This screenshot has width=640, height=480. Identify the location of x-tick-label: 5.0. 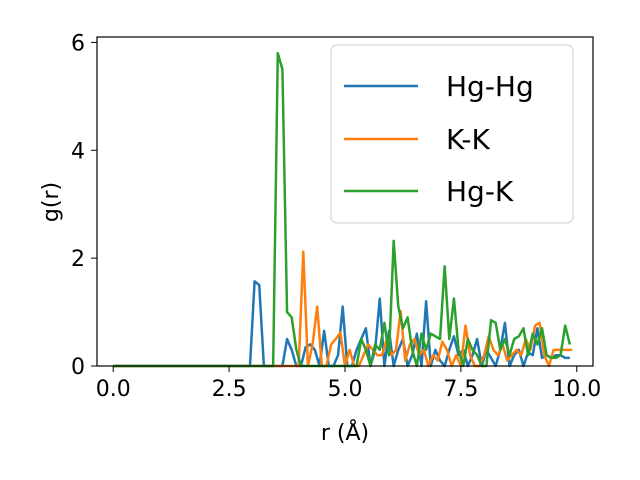
(345, 389).